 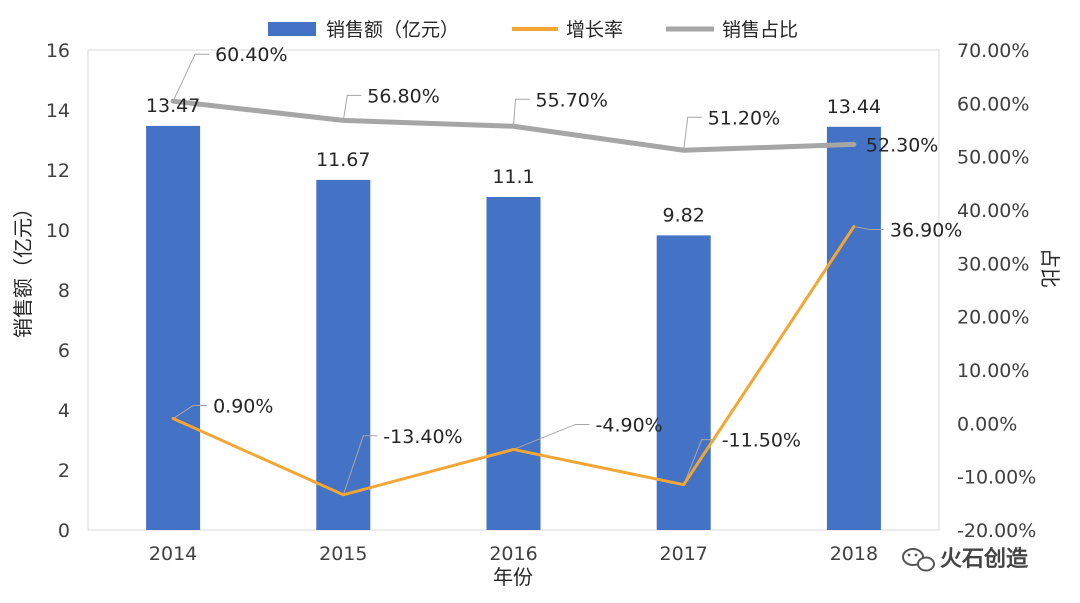 I want to click on x-axis-title: 年份, so click(x=513, y=577).